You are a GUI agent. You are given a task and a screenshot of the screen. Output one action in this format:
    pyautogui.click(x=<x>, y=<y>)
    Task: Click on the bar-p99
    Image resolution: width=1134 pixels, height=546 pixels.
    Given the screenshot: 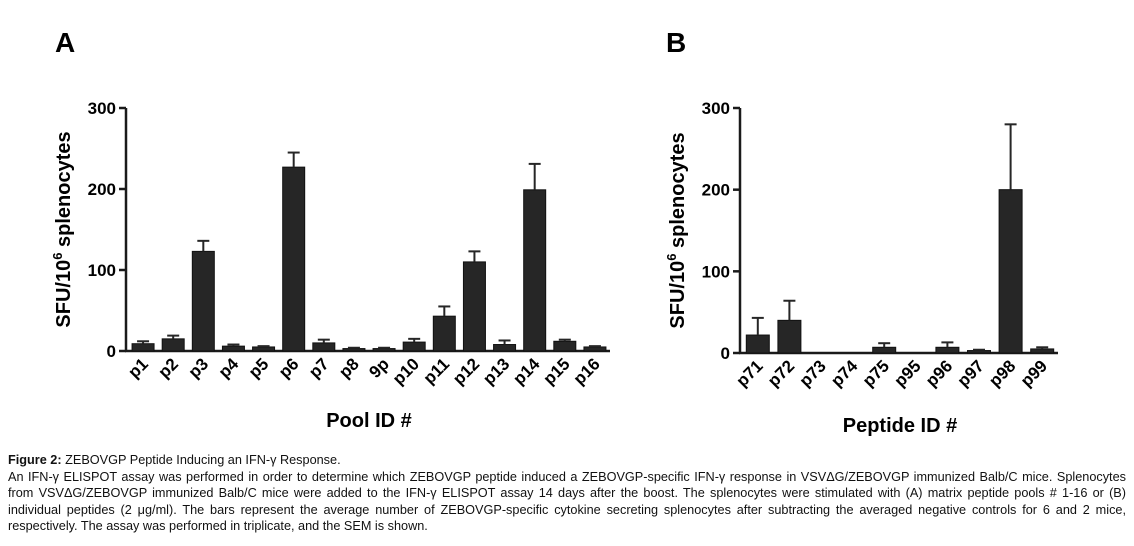 What is the action you would take?
    pyautogui.click(x=1042, y=351)
    